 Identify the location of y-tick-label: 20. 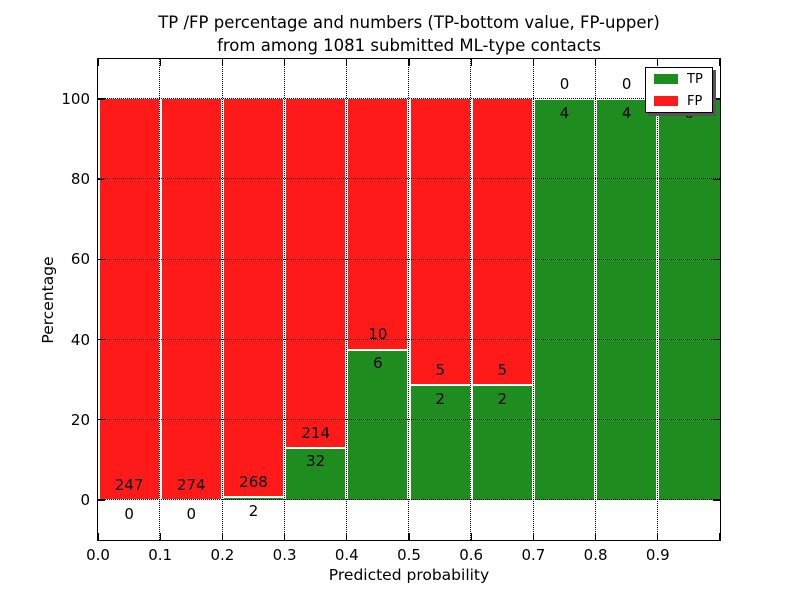
(80, 419).